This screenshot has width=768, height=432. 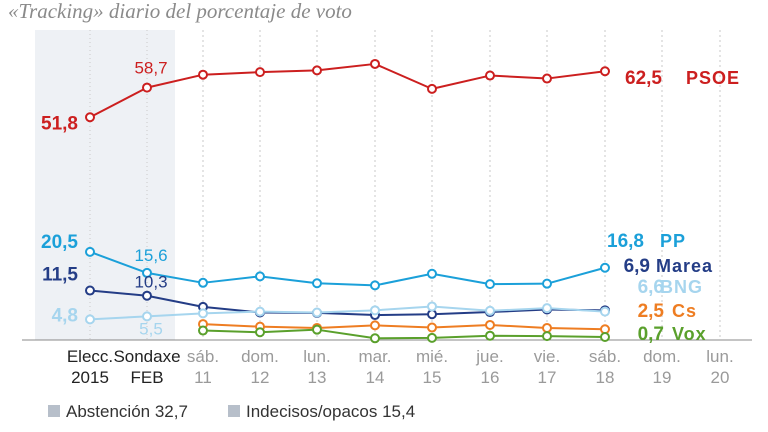 What do you see at coordinates (547, 356) in the screenshot?
I see `x-tick-label: vie.` at bounding box center [547, 356].